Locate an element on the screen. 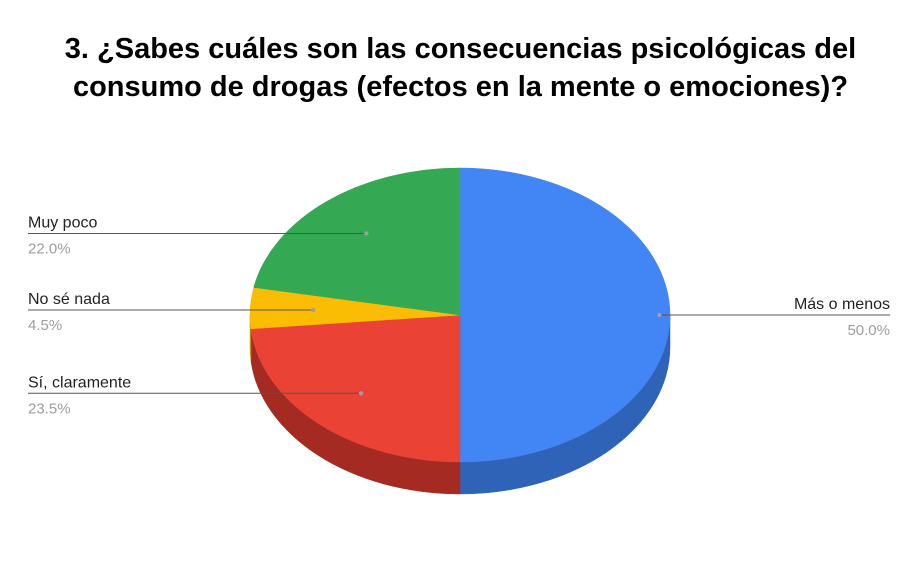 This screenshot has height=569, width=921. label-si-claramente: Sí, claramente is located at coordinates (79, 382).